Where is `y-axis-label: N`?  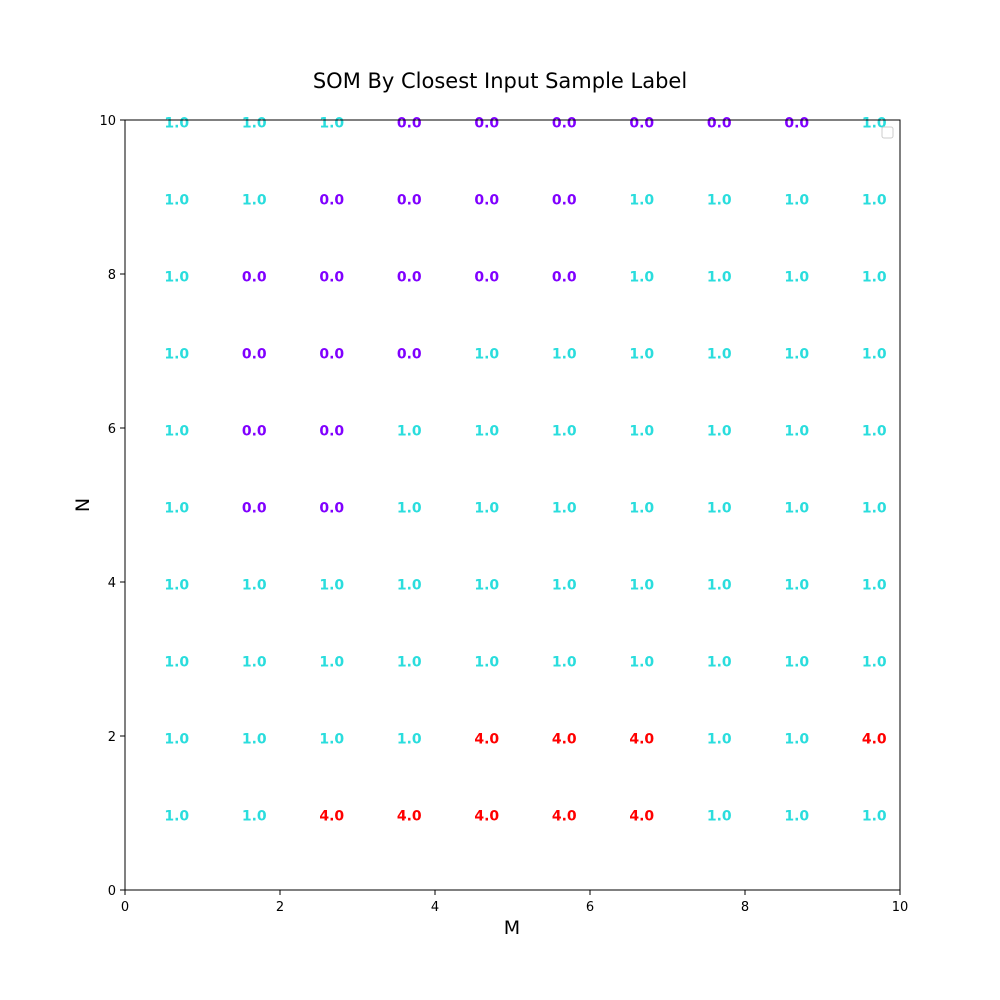
y-axis-label: N is located at coordinates (83, 505).